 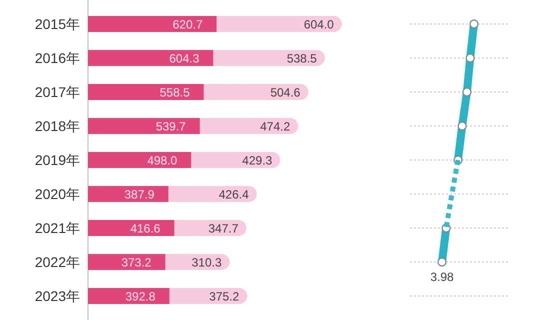 What do you see at coordinates (57, 24) in the screenshot?
I see `y-tick-label: 2015年` at bounding box center [57, 24].